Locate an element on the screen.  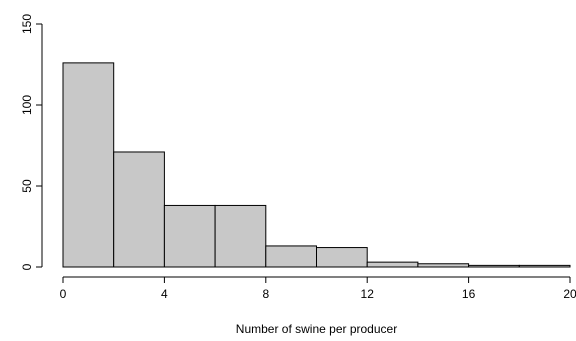
y-tick-label: 0 is located at coordinates (27, 266).